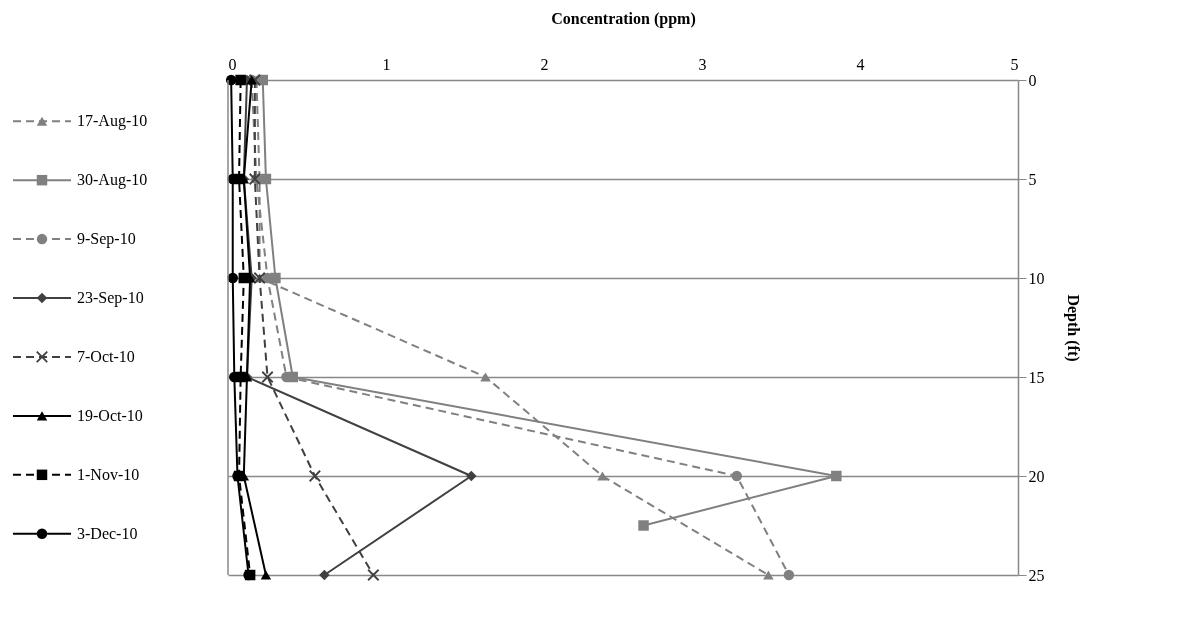 The width and height of the screenshot is (1182, 637). What do you see at coordinates (544, 64) in the screenshot?
I see `x-tick-label: 2` at bounding box center [544, 64].